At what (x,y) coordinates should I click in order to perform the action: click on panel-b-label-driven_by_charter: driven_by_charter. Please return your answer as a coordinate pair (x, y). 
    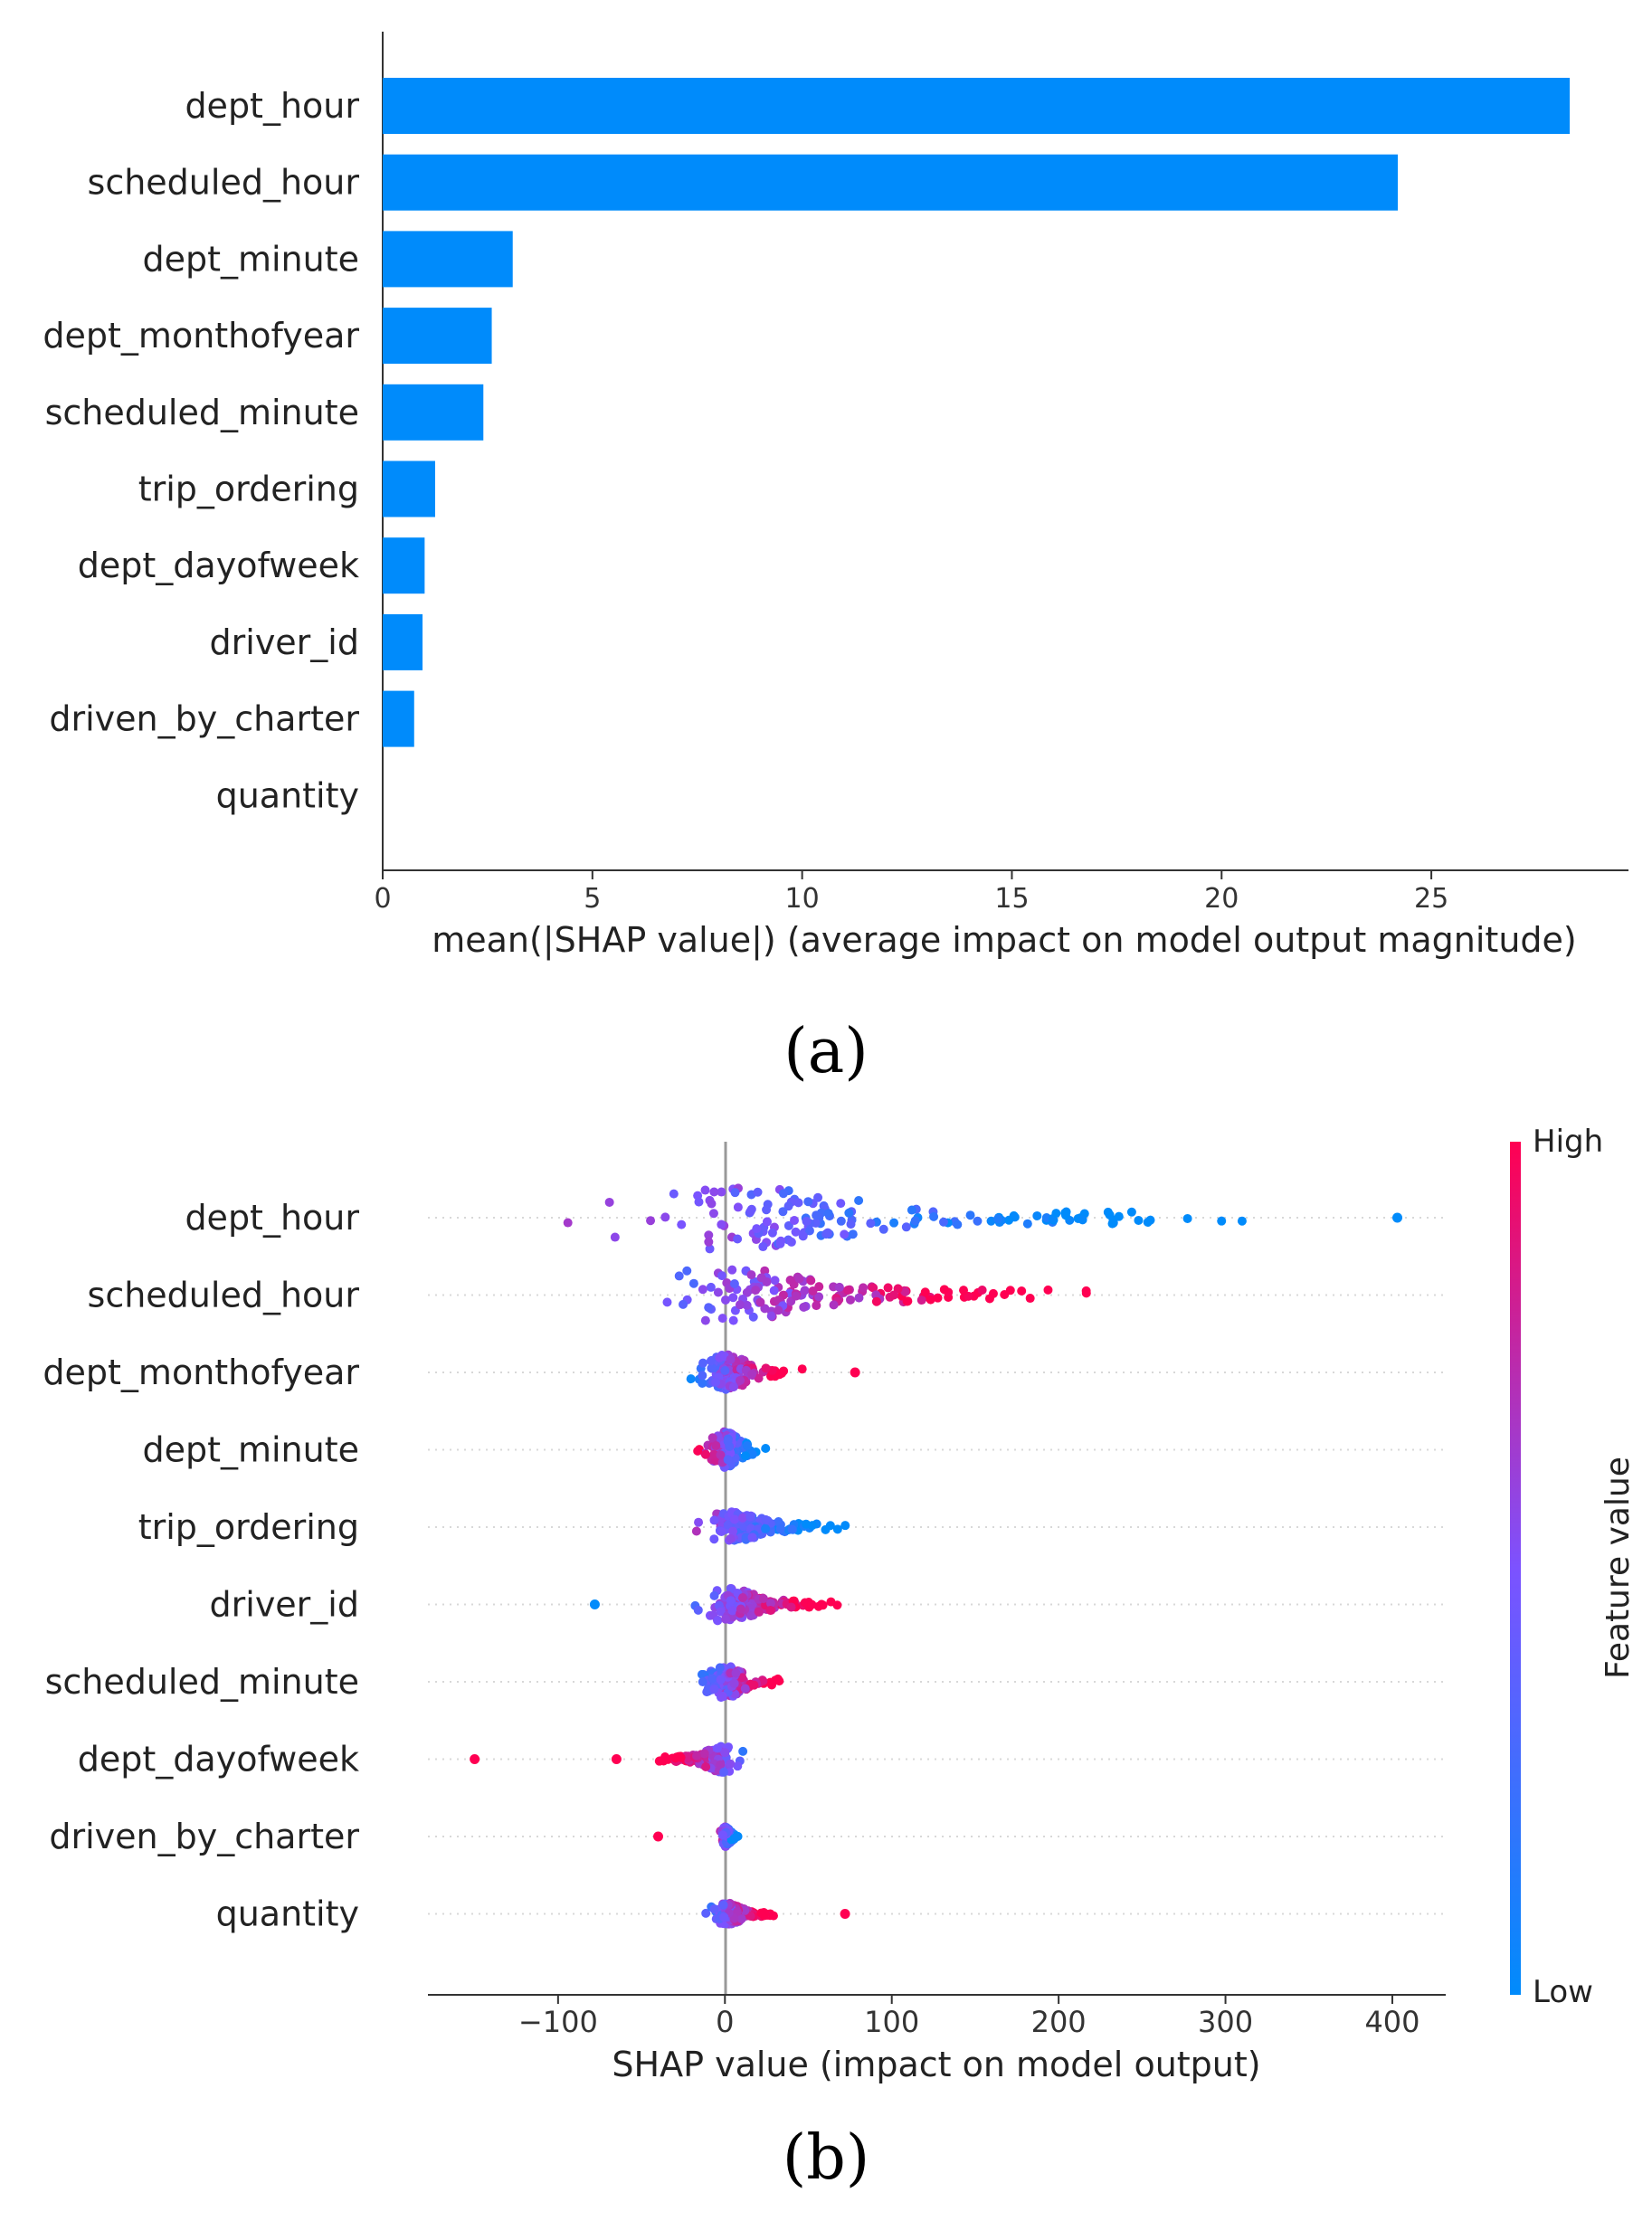
    Looking at the image, I should click on (204, 1836).